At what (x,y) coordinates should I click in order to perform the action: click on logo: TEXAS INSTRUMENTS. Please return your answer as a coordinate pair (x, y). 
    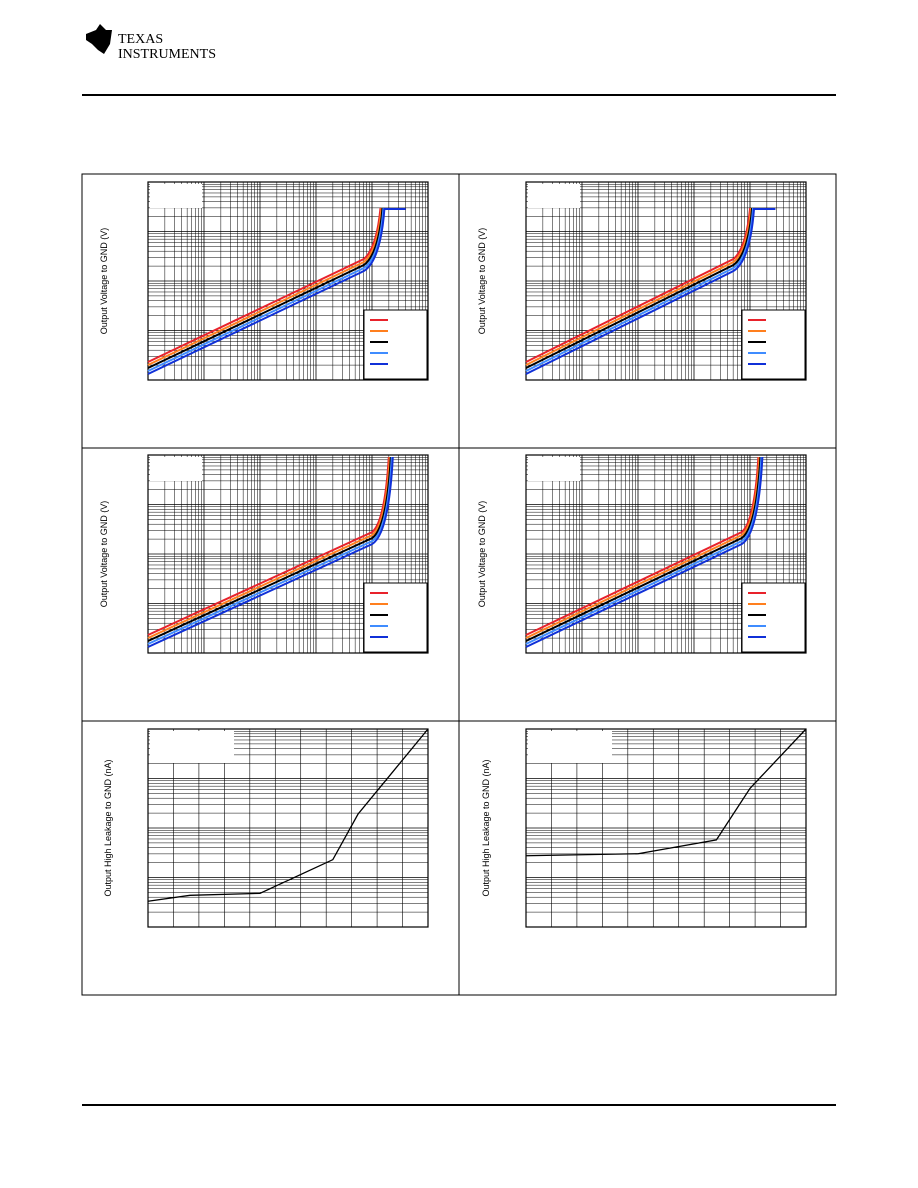
    Looking at the image, I should click on (151, 43).